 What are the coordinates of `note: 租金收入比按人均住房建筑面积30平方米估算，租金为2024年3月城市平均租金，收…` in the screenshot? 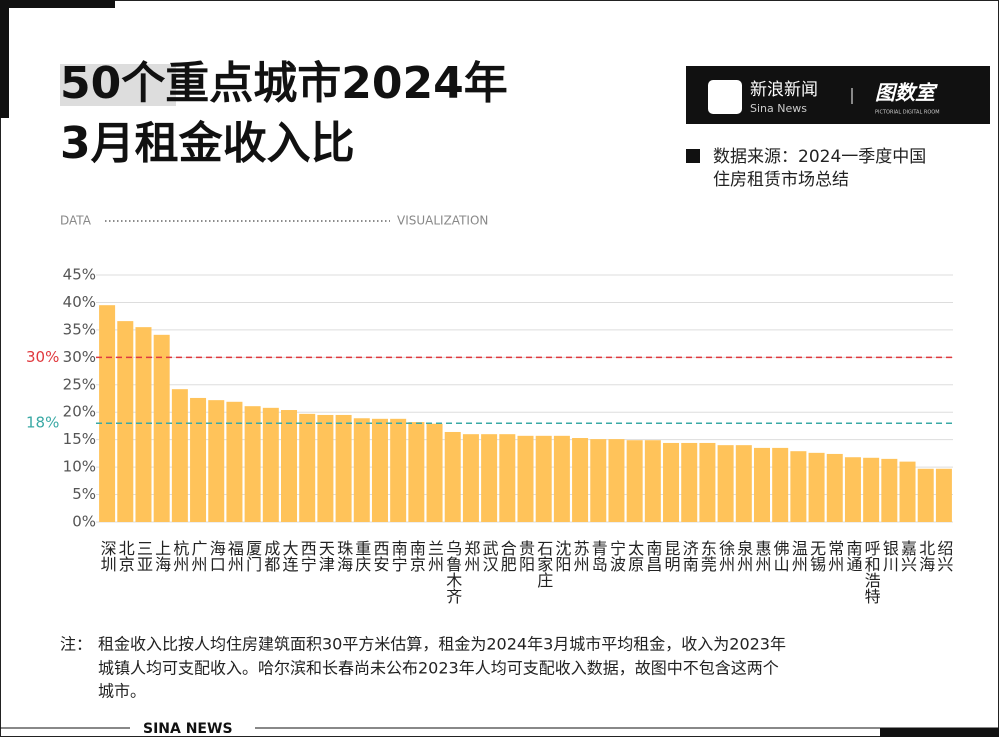 It's located at (442, 644).